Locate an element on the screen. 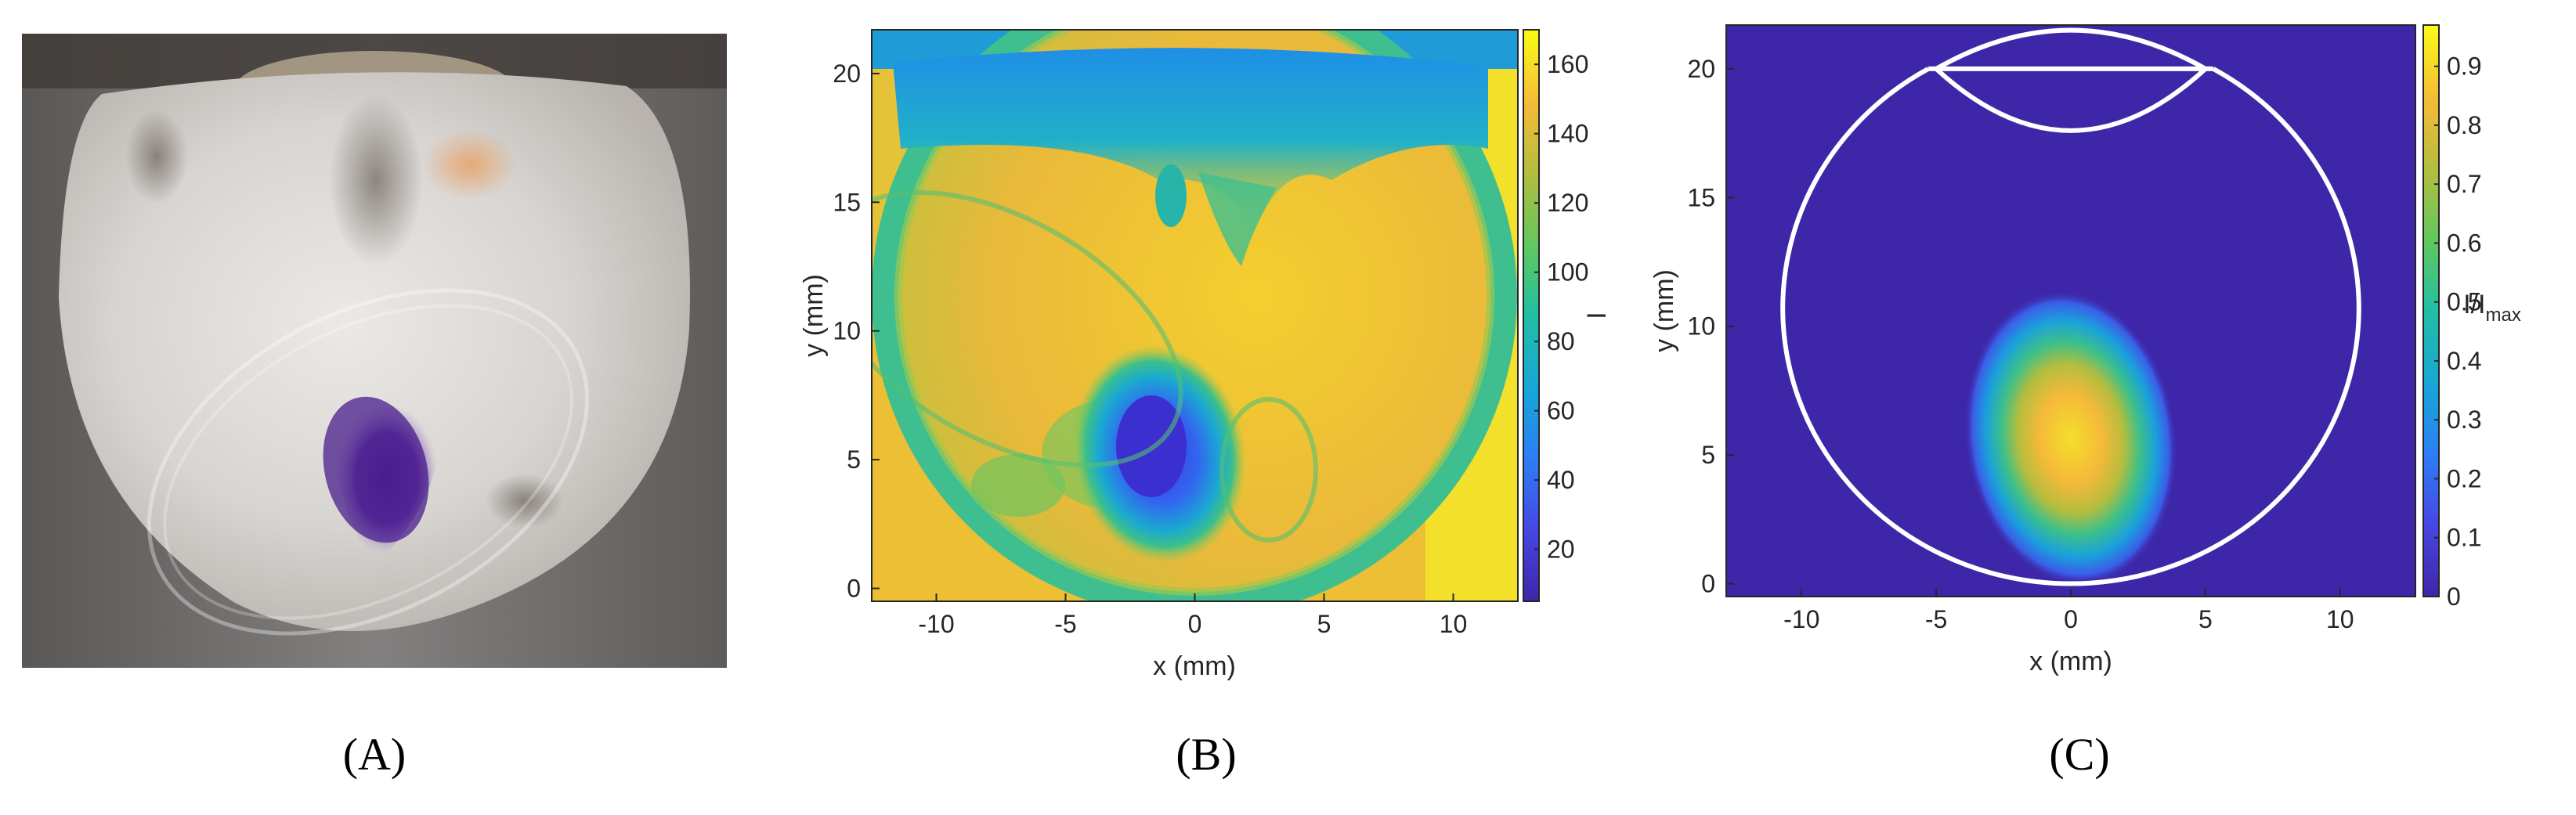  b-cbtick-label: 100 is located at coordinates (1567, 272).